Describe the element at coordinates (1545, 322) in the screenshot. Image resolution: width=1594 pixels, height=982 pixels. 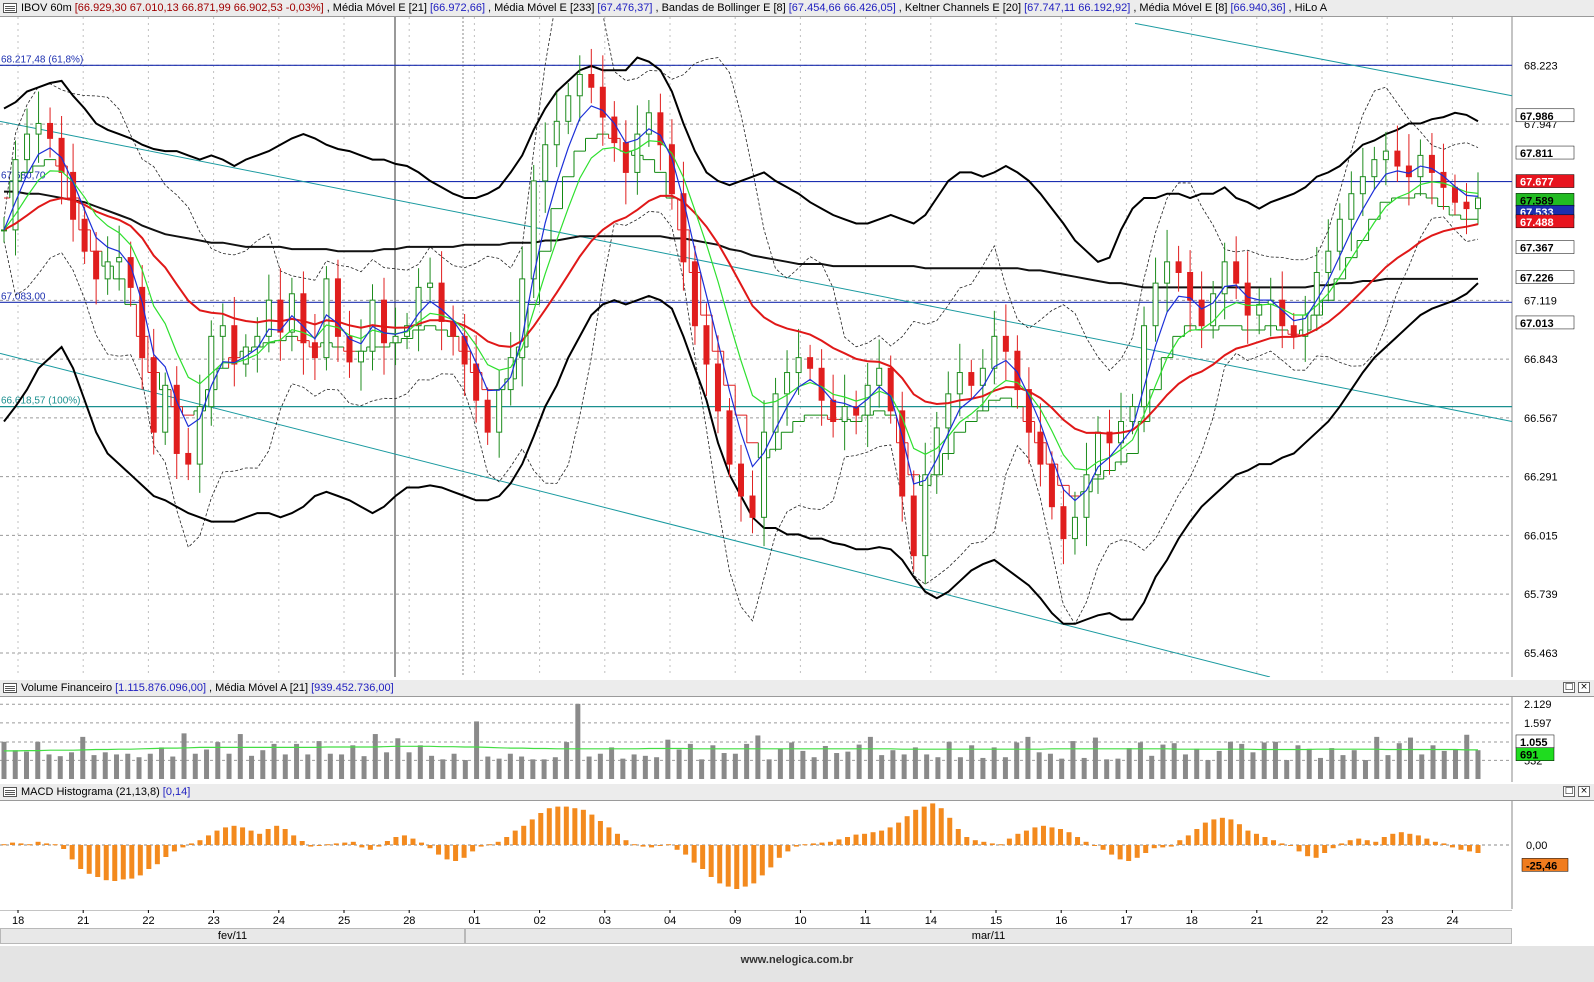
I see `price-tag-box` at that location.